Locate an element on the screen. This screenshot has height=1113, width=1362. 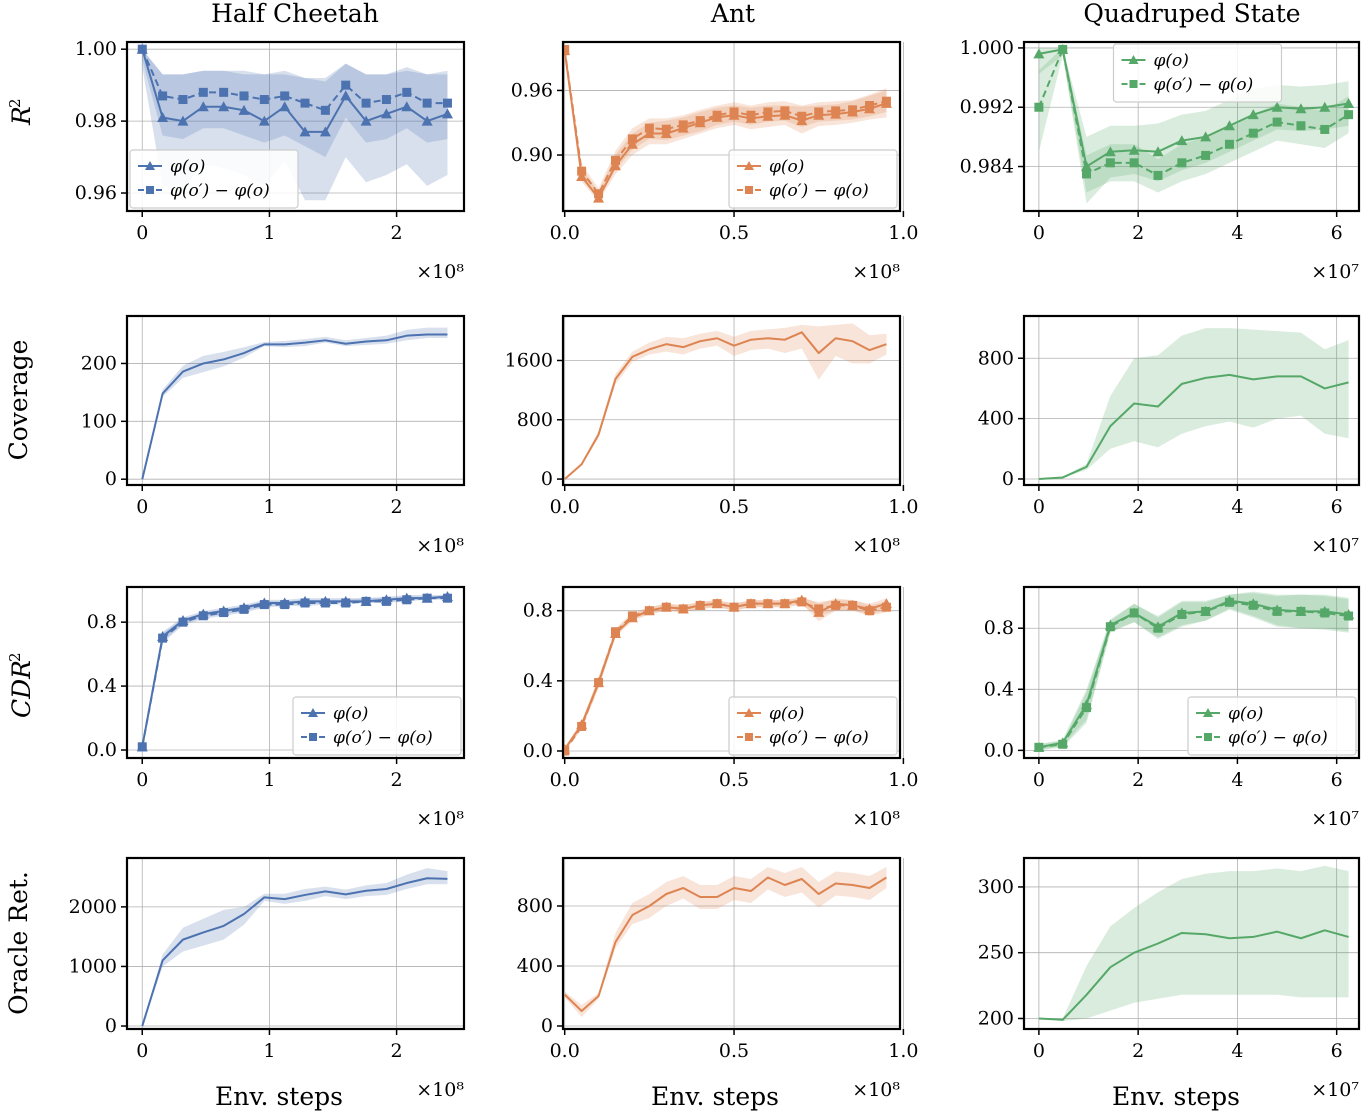
y-tick-label: 1.000 is located at coordinates (987, 48).